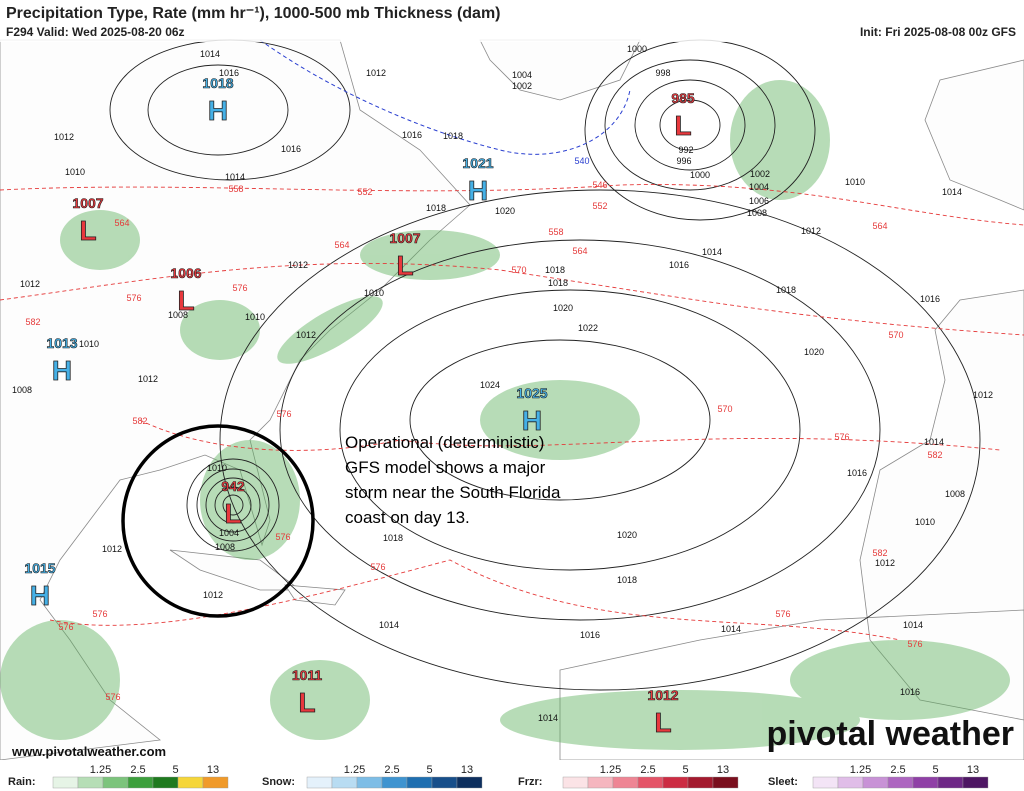 The image size is (1024, 791). Describe the element at coordinates (185, 273) in the screenshot. I see `center-value: 1006` at that location.